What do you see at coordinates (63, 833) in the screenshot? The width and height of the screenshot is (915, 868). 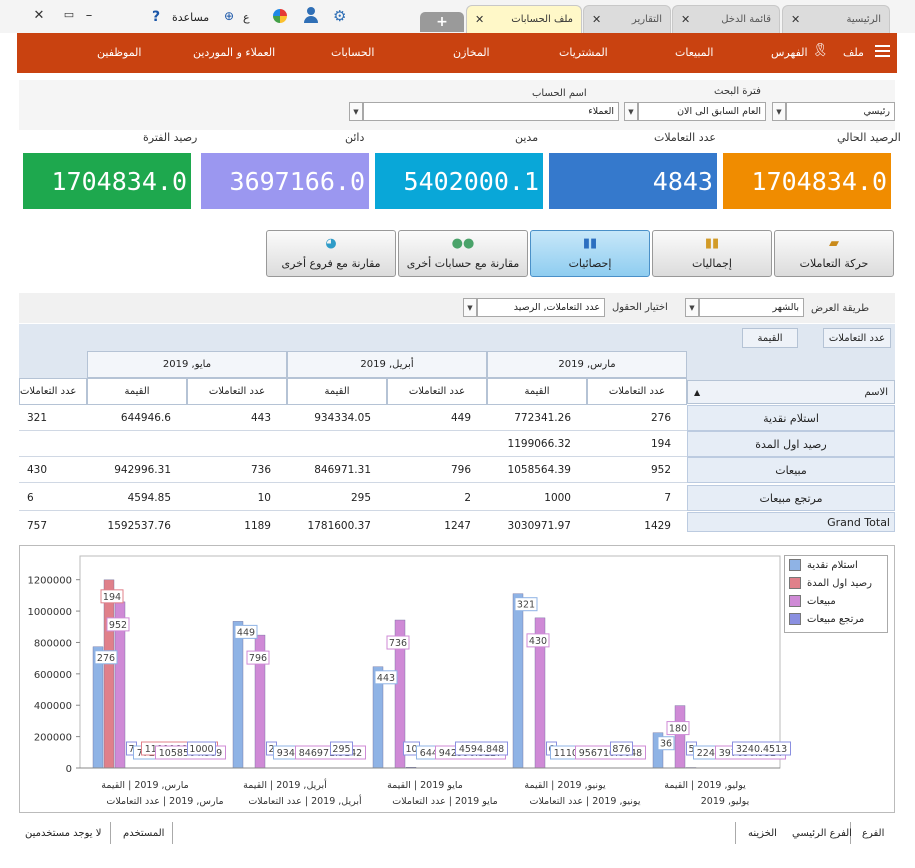 I see `users-label: لا يوجد مستخدمين` at bounding box center [63, 833].